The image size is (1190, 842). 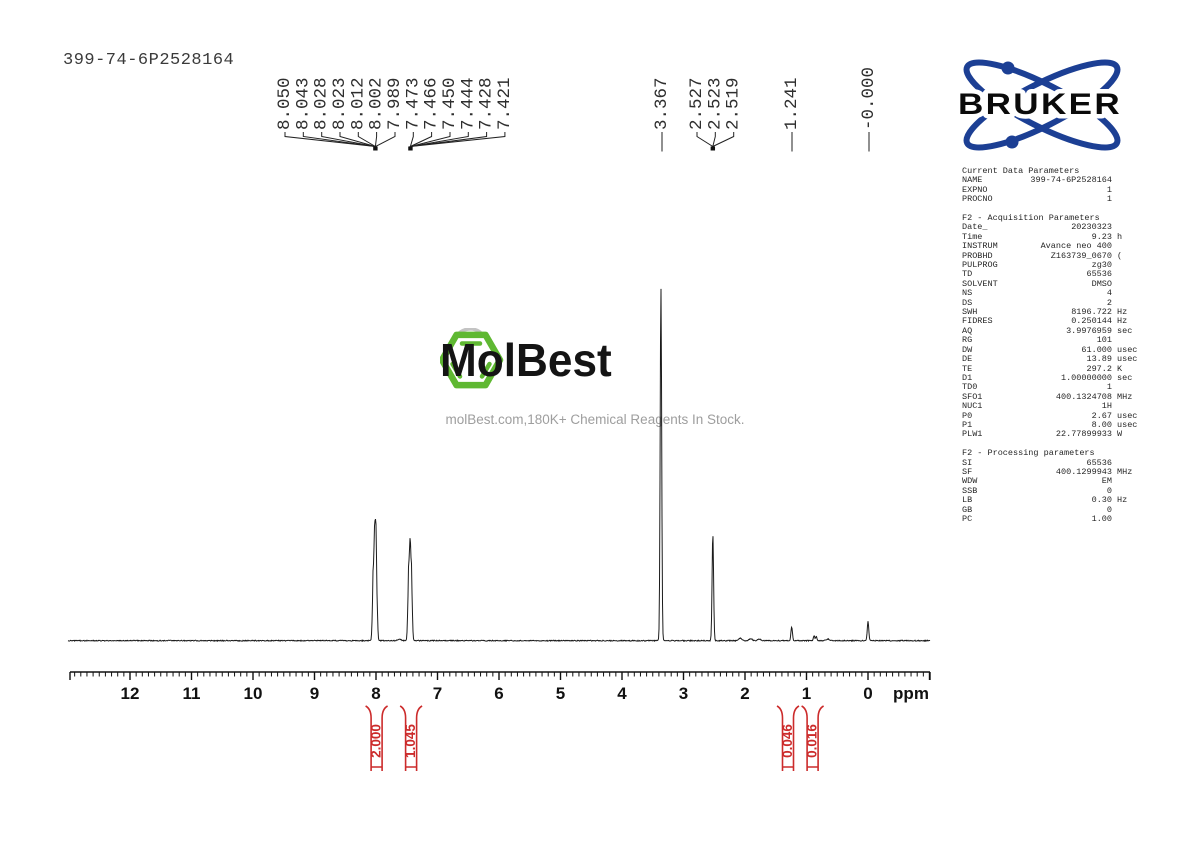 What do you see at coordinates (1070, 519) in the screenshot?
I see `parameter-row: PC 1.00` at bounding box center [1070, 519].